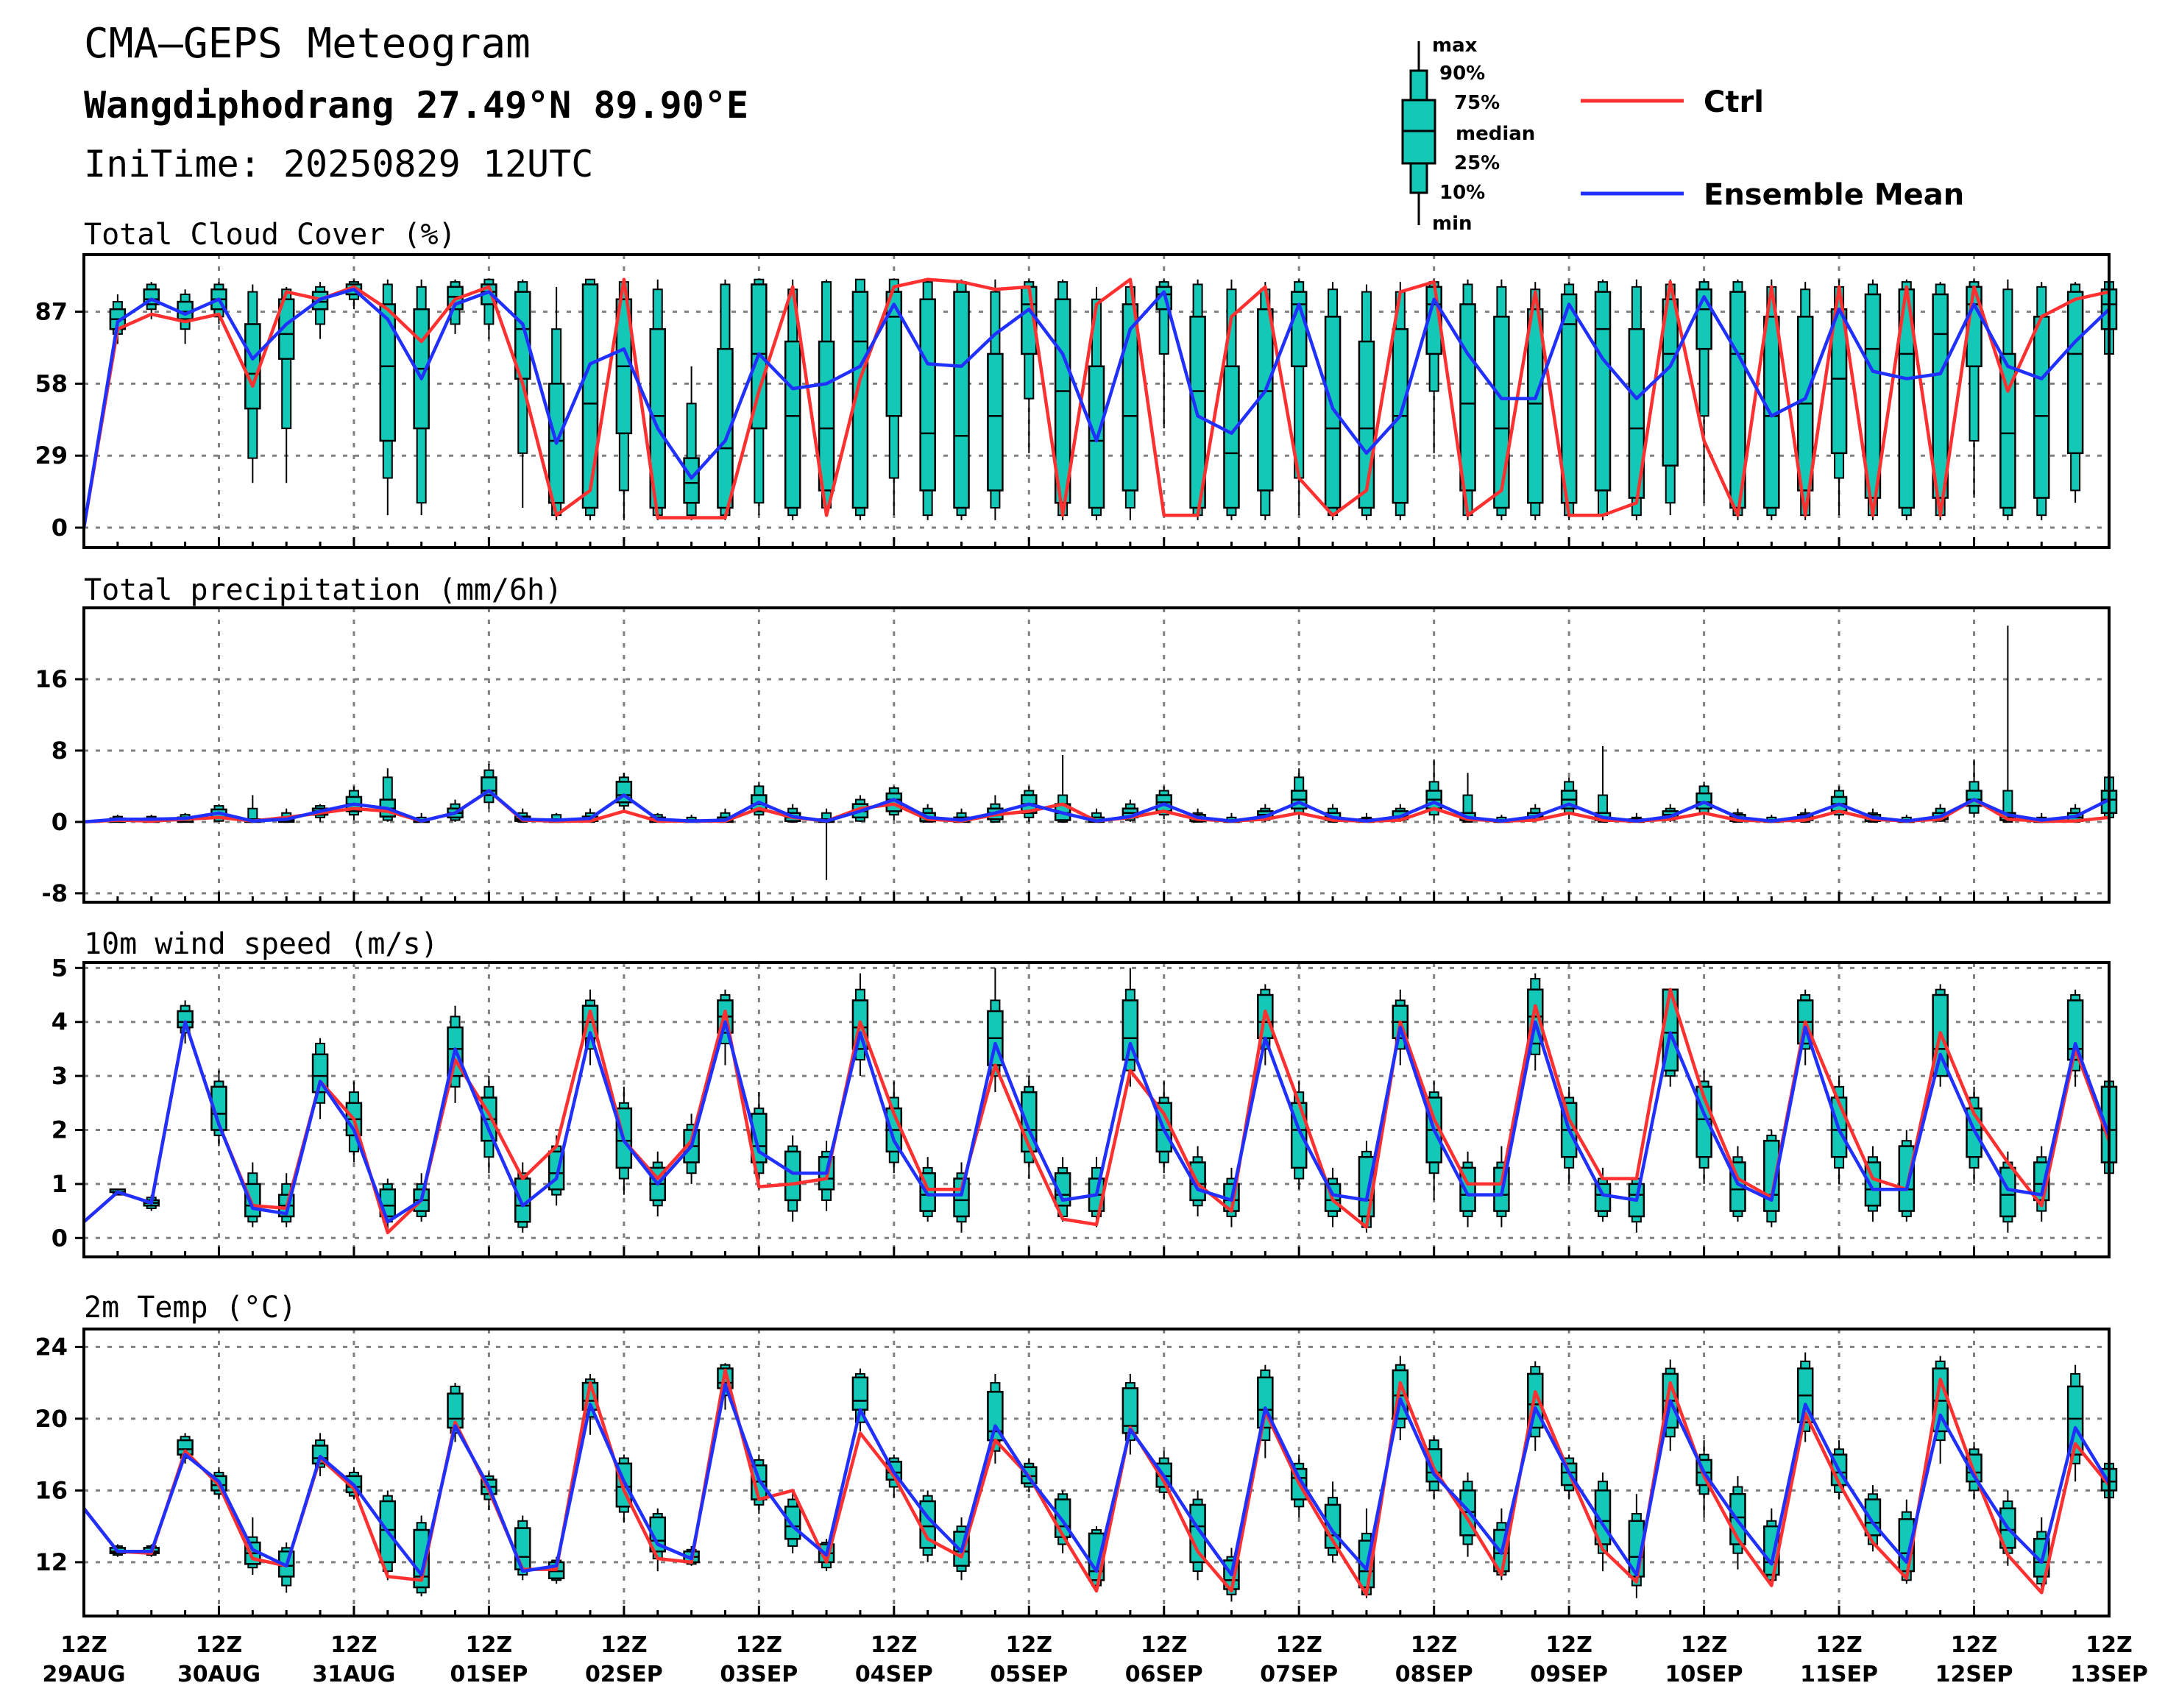 The width and height of the screenshot is (2165, 1708). Describe the element at coordinates (1569, 1675) in the screenshot. I see `x-tick-label-date: 09SEP` at that location.